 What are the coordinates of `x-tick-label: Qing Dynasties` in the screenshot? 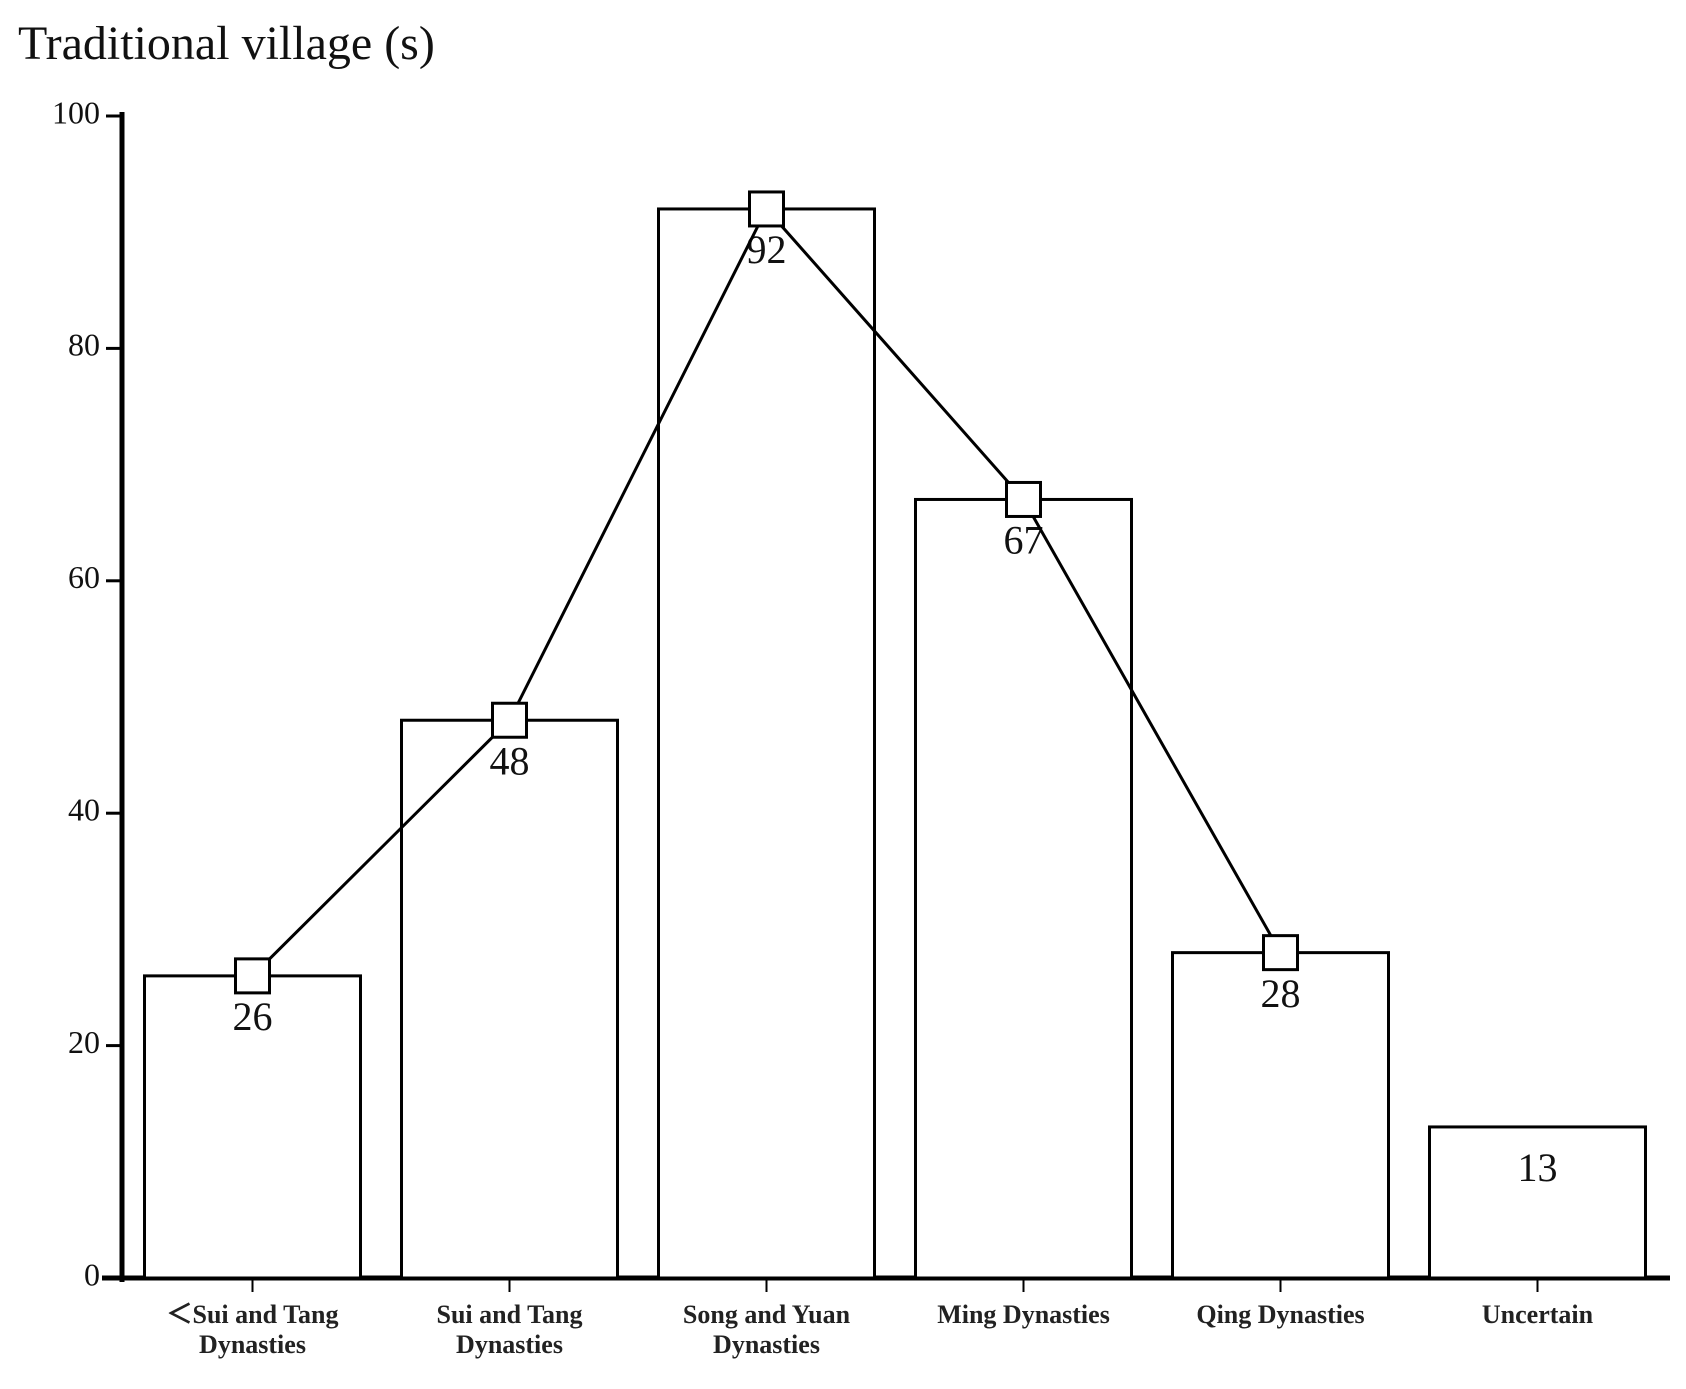 It's located at (1280, 1314).